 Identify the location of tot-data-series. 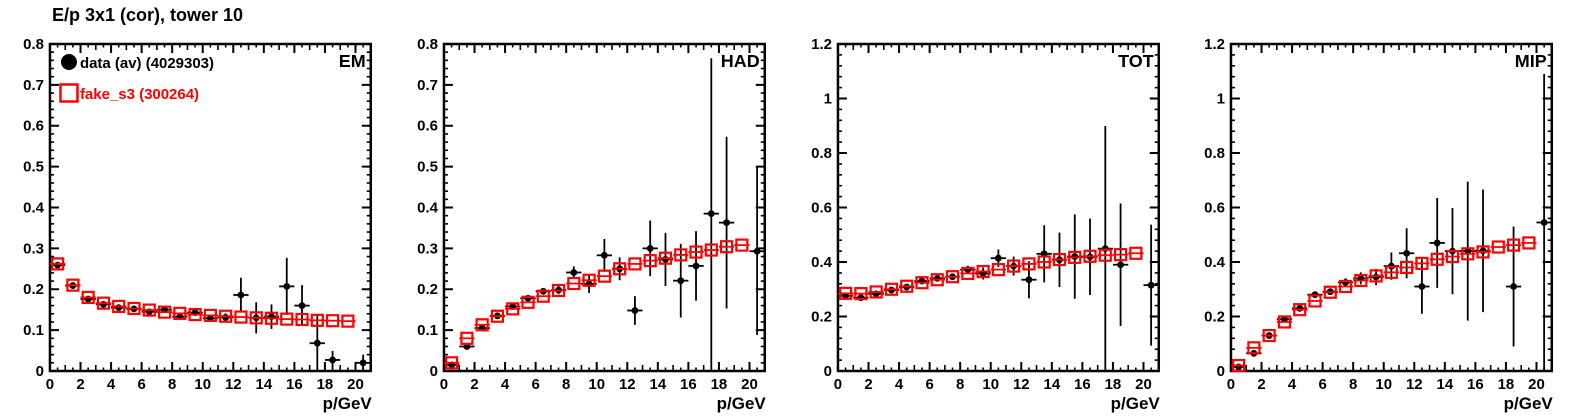
(998, 248).